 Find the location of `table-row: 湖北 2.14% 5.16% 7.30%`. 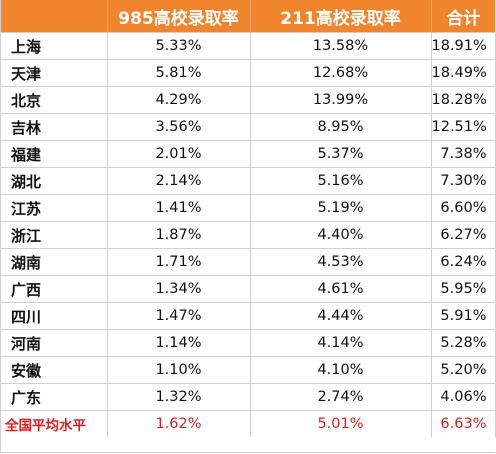

table-row: 湖北 2.14% 5.16% 7.30% is located at coordinates (248, 181).